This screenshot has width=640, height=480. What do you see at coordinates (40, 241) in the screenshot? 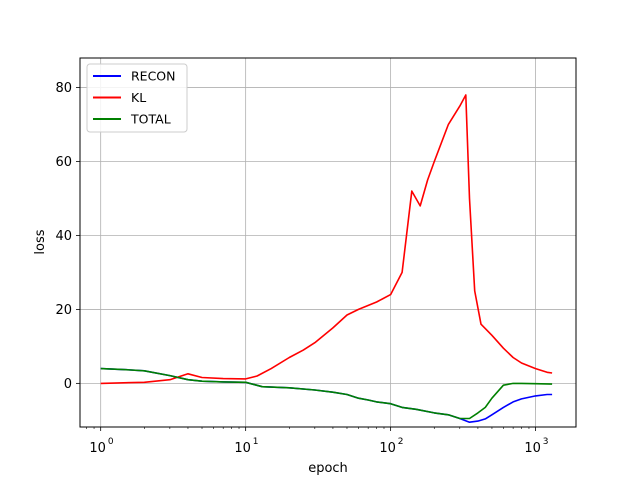
I see `y-axis-title: loss` at bounding box center [40, 241].